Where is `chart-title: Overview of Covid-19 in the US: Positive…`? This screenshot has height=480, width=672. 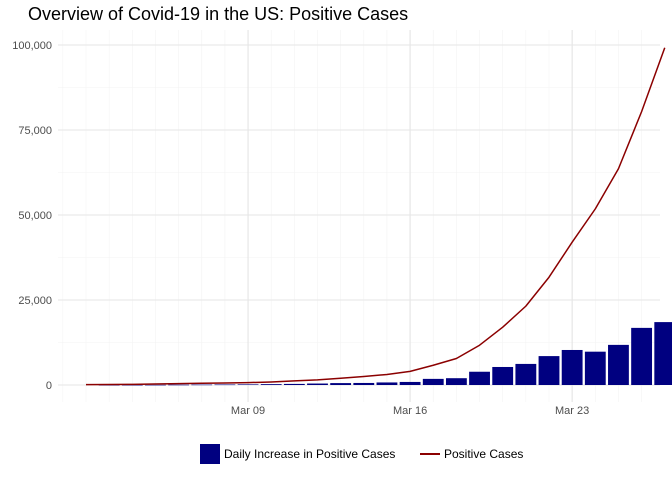
chart-title: Overview of Covid-19 in the US: Positive… is located at coordinates (218, 14).